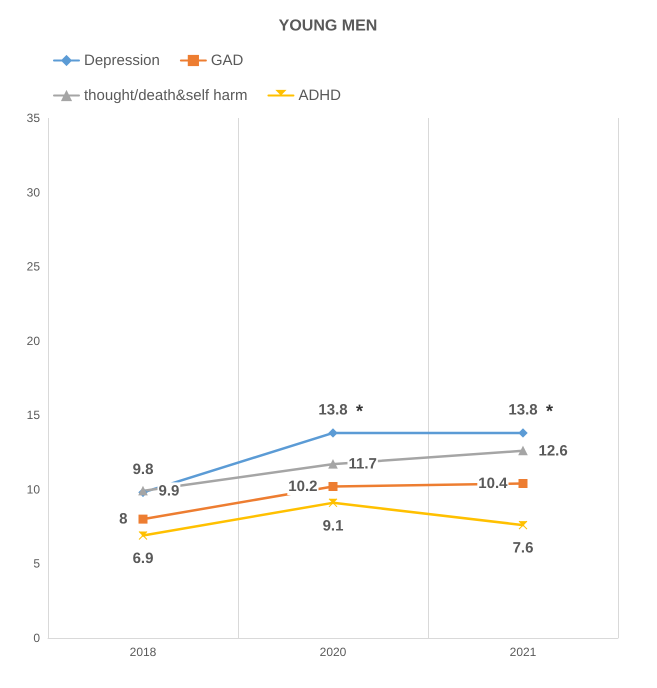 This screenshot has width=657, height=688. I want to click on legend-label: GAD, so click(227, 60).